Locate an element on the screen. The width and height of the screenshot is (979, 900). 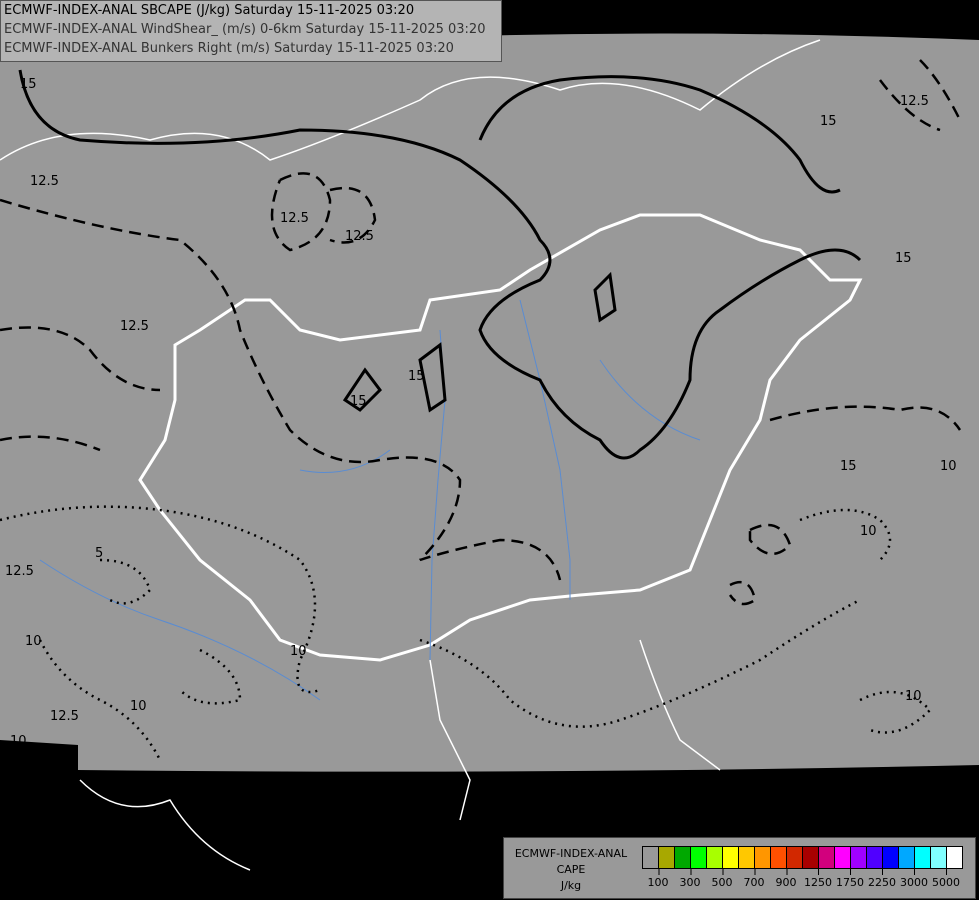
legend-tick-label: 500 is located at coordinates (722, 878).